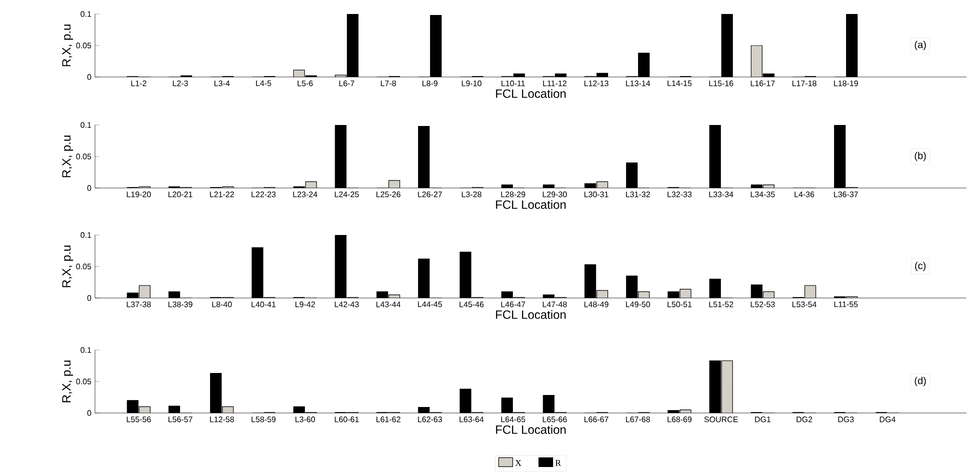  I want to click on x-tick-label: L62-63, so click(430, 419).